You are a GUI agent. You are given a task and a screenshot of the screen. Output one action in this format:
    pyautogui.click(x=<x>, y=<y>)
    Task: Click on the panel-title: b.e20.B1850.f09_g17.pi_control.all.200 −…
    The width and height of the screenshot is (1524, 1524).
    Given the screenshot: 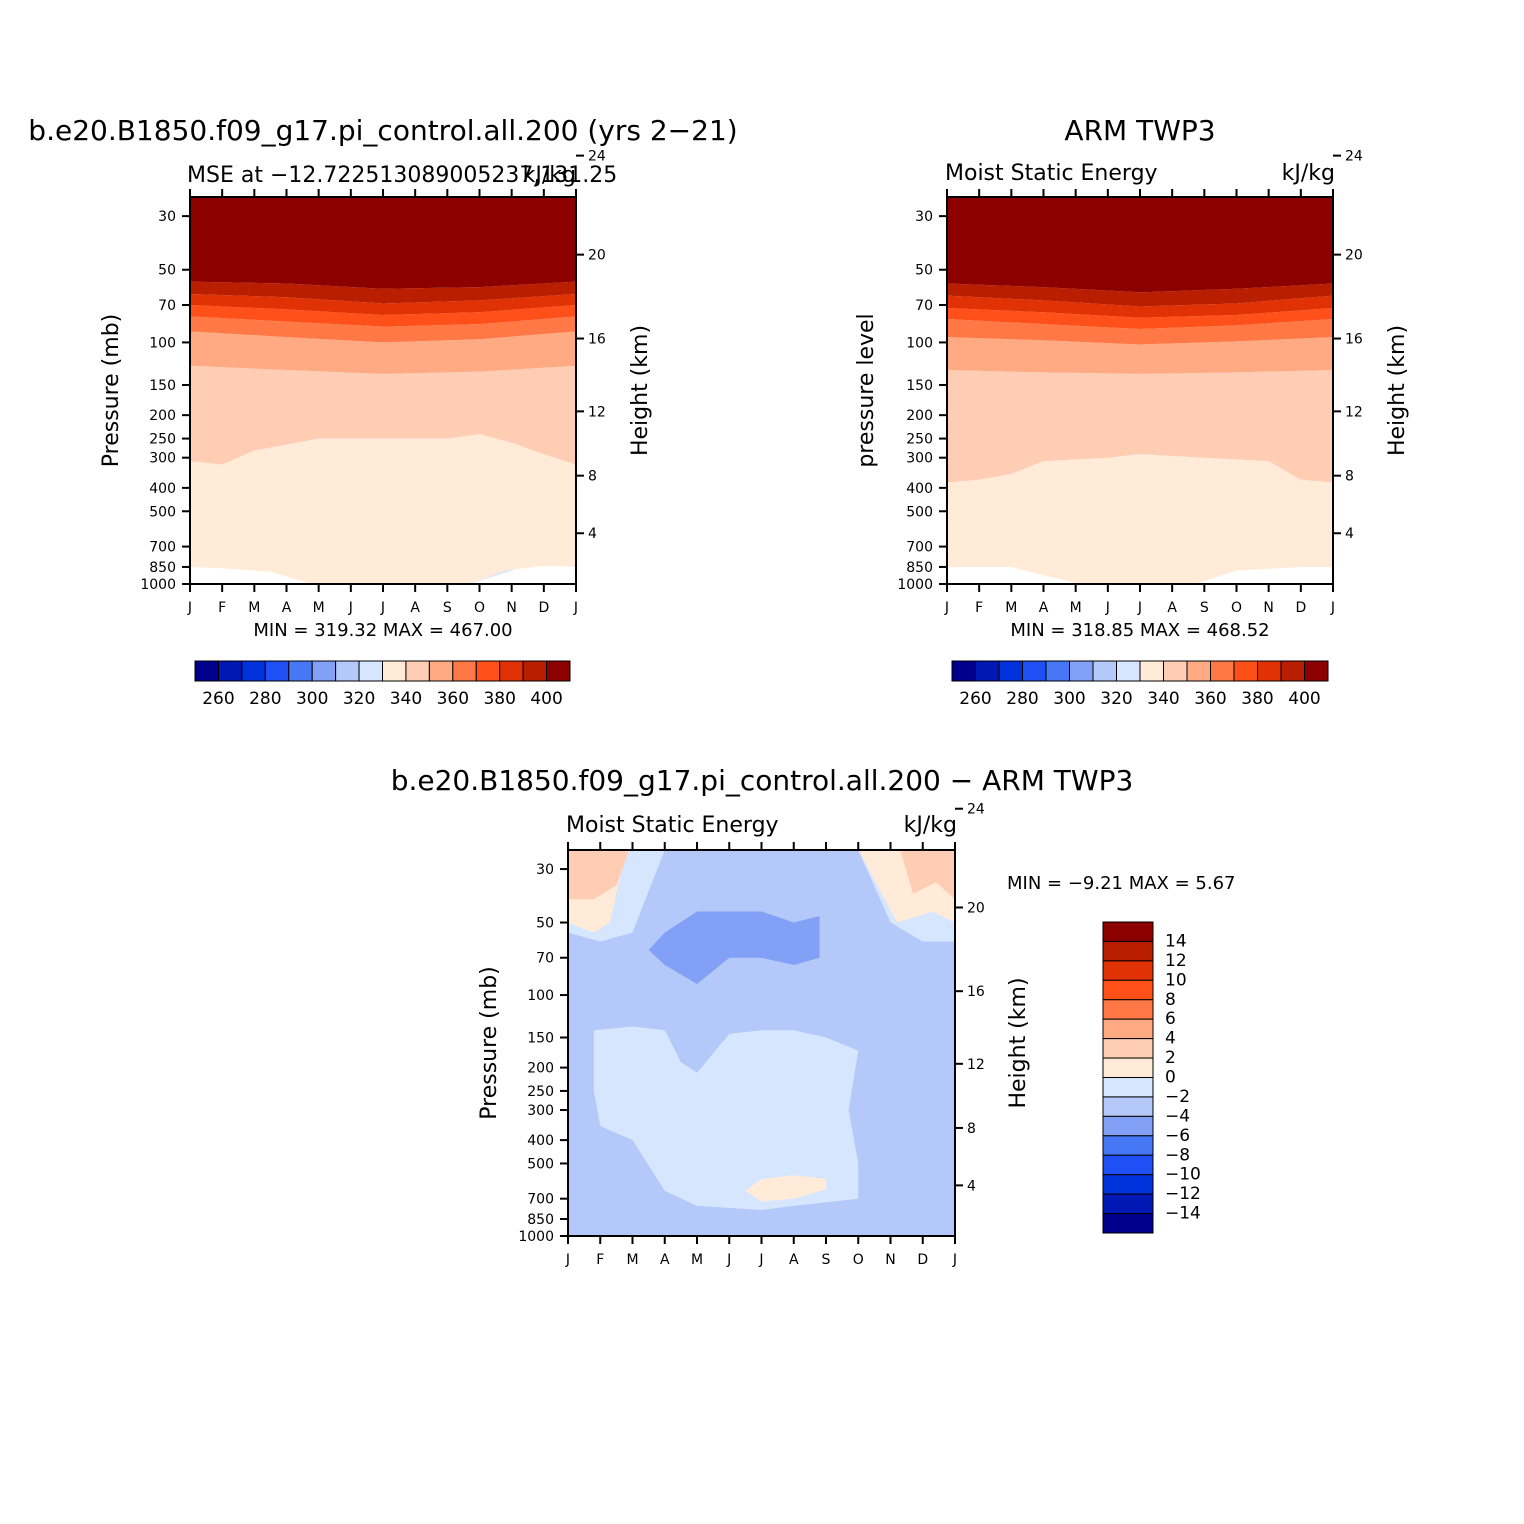 What is the action you would take?
    pyautogui.click(x=762, y=780)
    